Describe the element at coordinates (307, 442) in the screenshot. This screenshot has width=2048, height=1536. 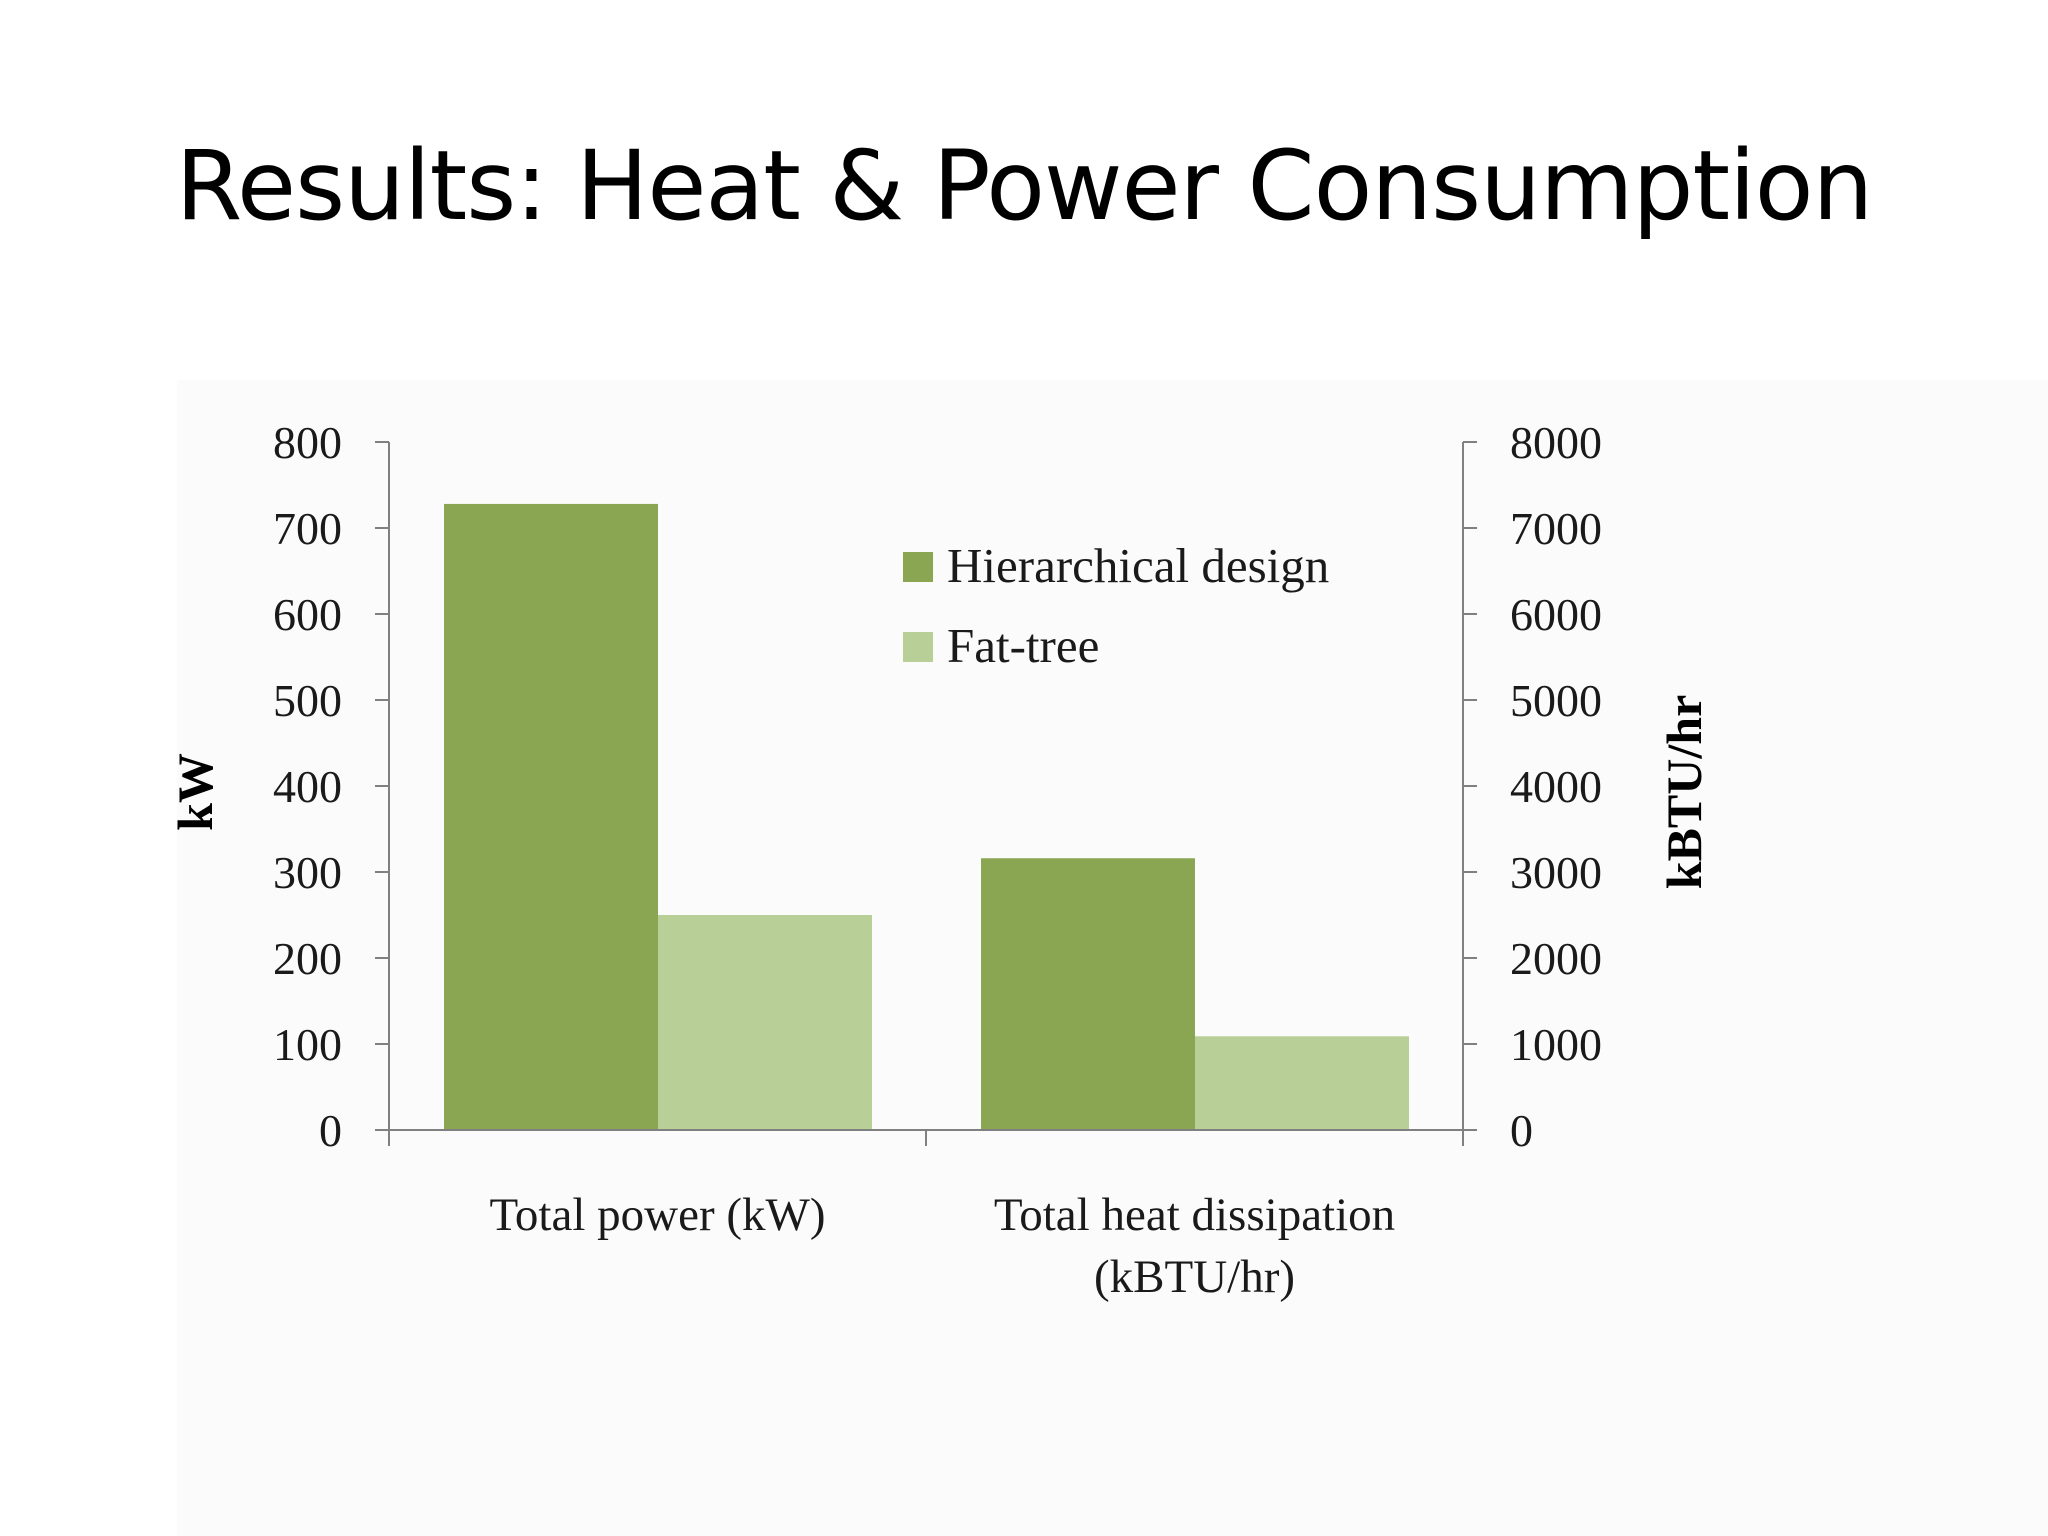
I see `left-tick-label: 800` at that location.